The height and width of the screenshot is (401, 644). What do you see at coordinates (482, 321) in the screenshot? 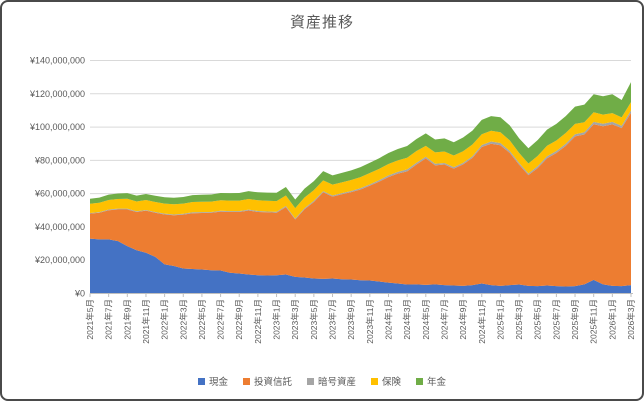
I see `x-axis-label: 2024年11月` at bounding box center [482, 321].